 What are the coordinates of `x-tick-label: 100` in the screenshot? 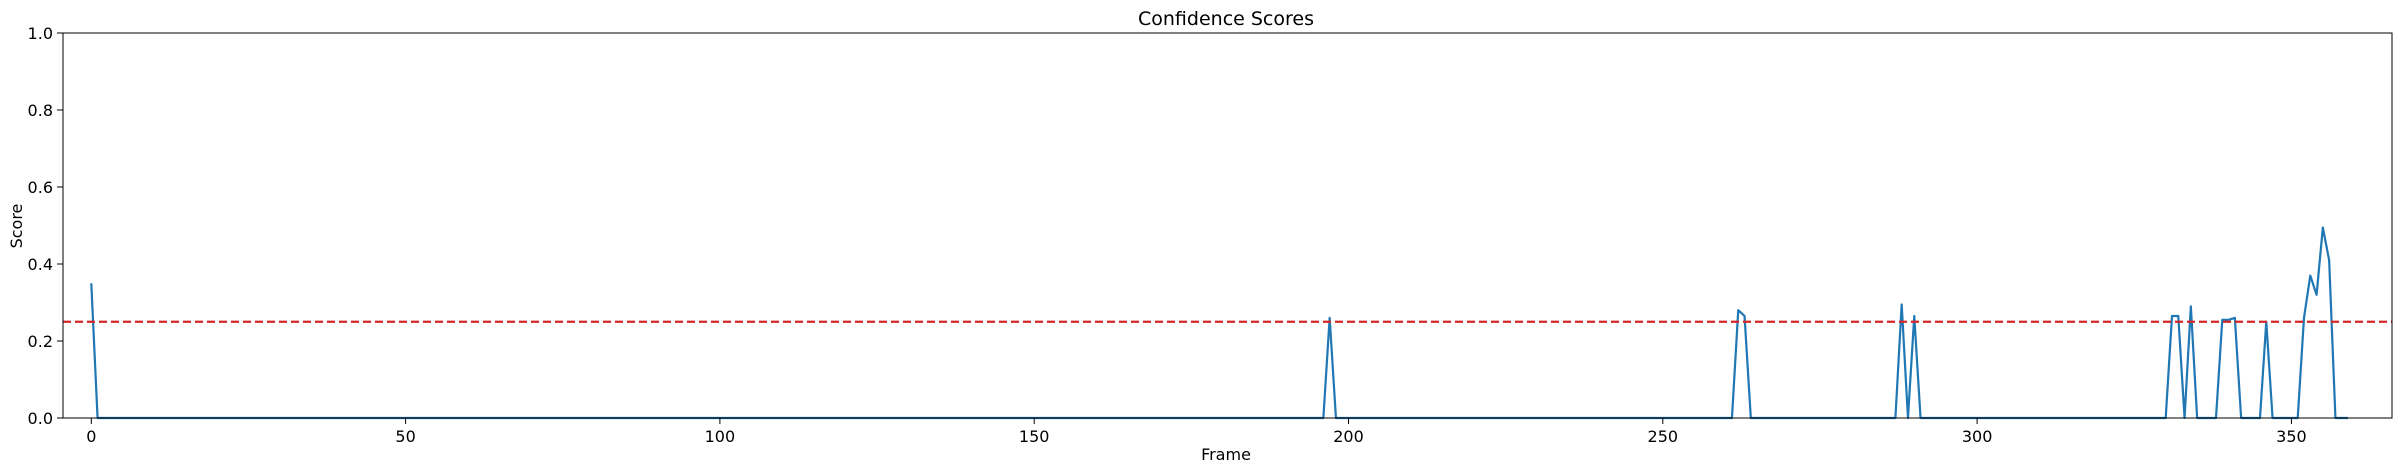 It's located at (720, 436).